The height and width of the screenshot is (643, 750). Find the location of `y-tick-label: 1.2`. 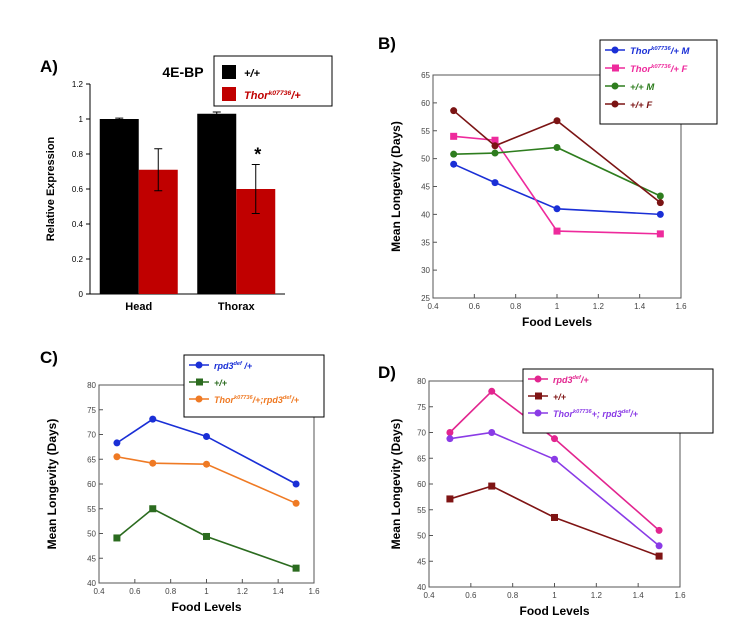

y-tick-label: 1.2 is located at coordinates (78, 84).